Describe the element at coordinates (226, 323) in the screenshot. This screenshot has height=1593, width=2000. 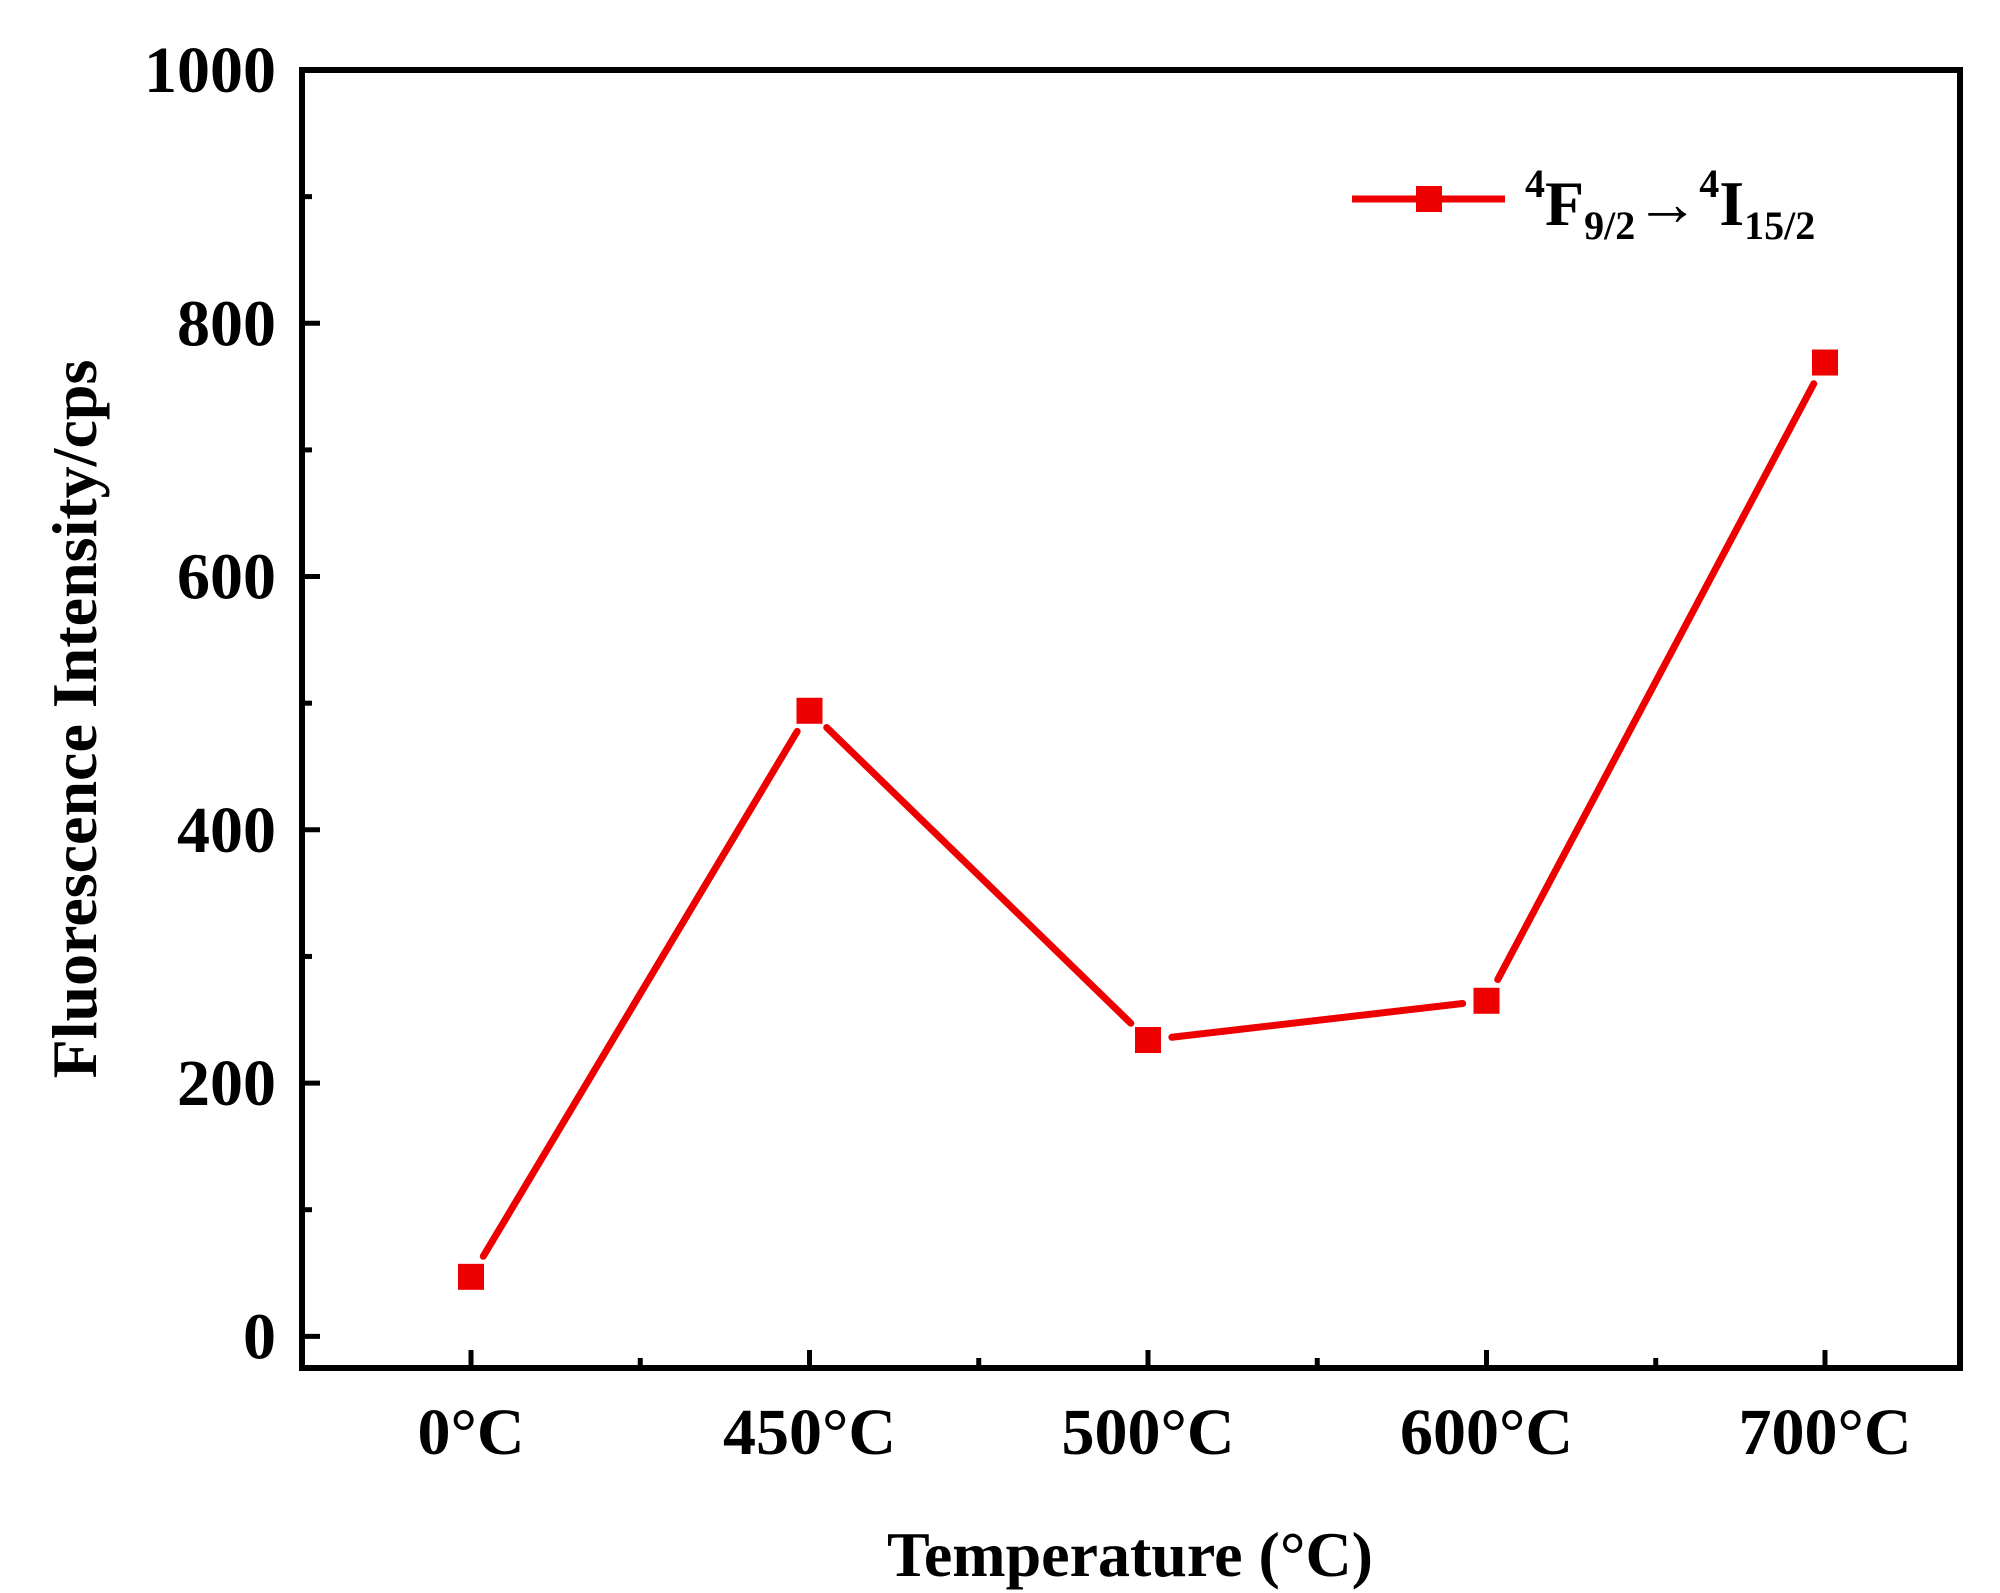
I see `y-tick-label: 800` at that location.